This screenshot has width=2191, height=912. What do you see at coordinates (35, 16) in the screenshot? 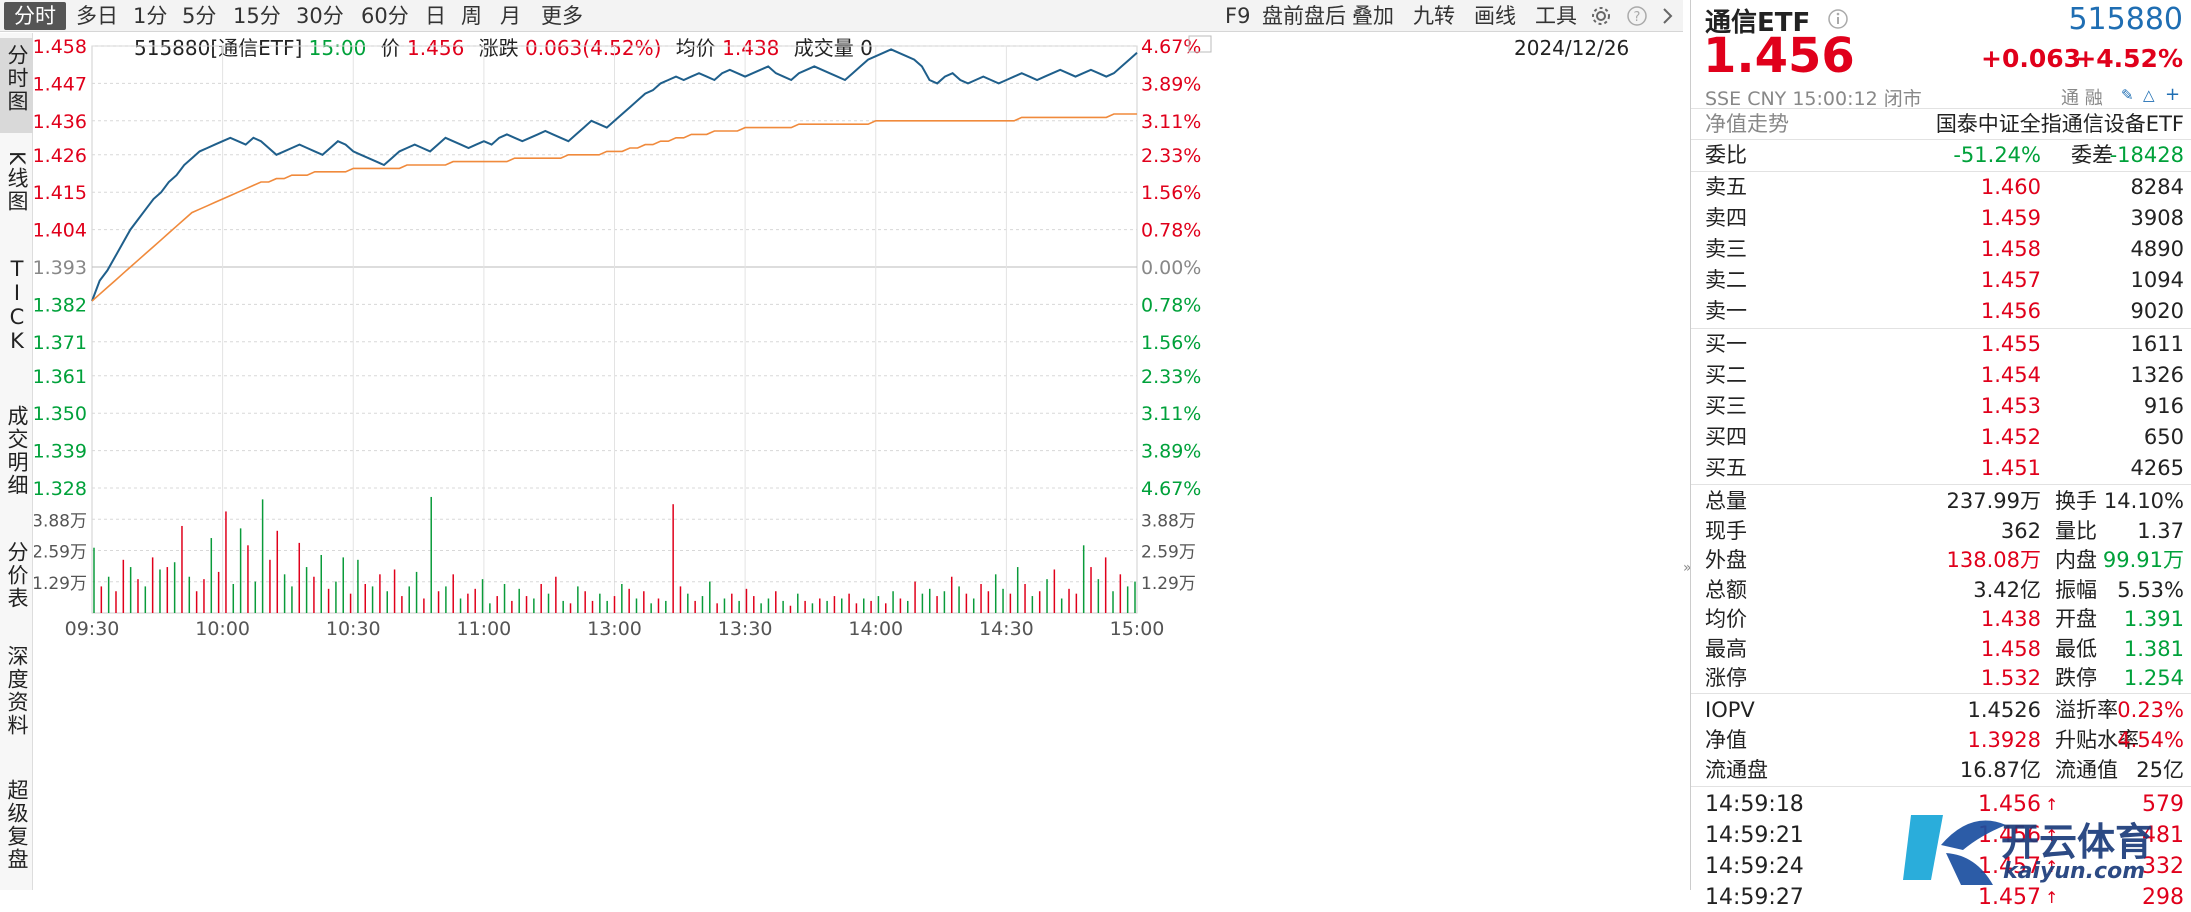
I see `tab-intraday: 分时` at bounding box center [35, 16].